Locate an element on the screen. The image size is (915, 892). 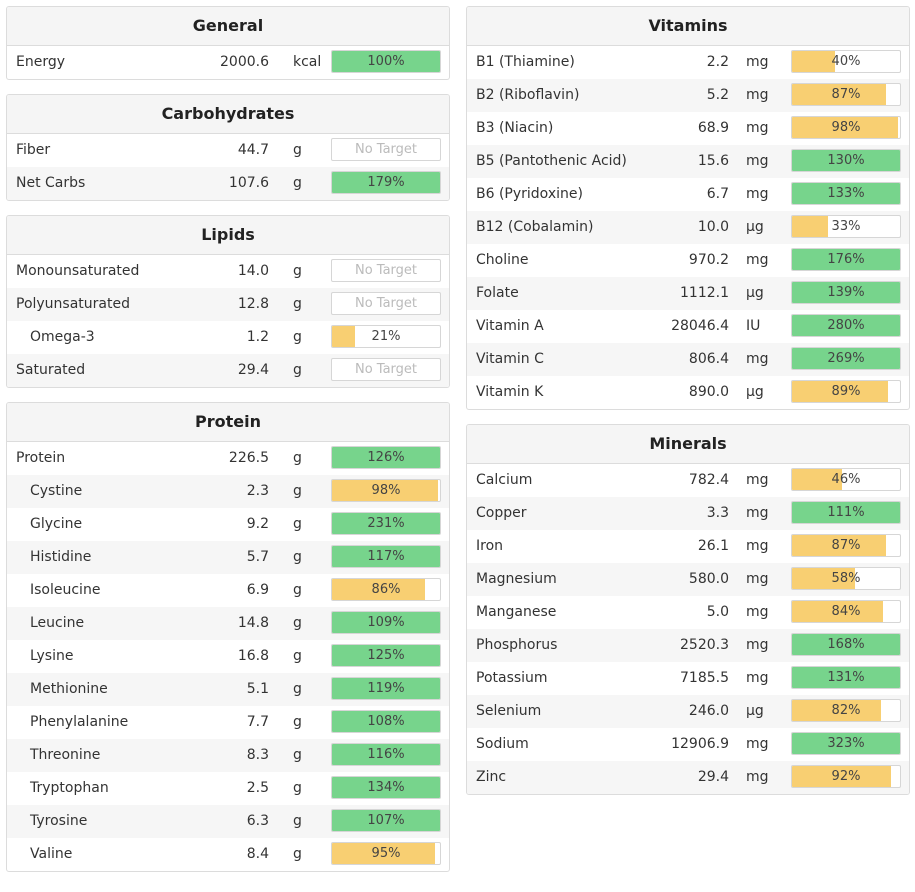
nutrient-row-fiber: Fiber 44.7 g No Target is located at coordinates (228, 150).